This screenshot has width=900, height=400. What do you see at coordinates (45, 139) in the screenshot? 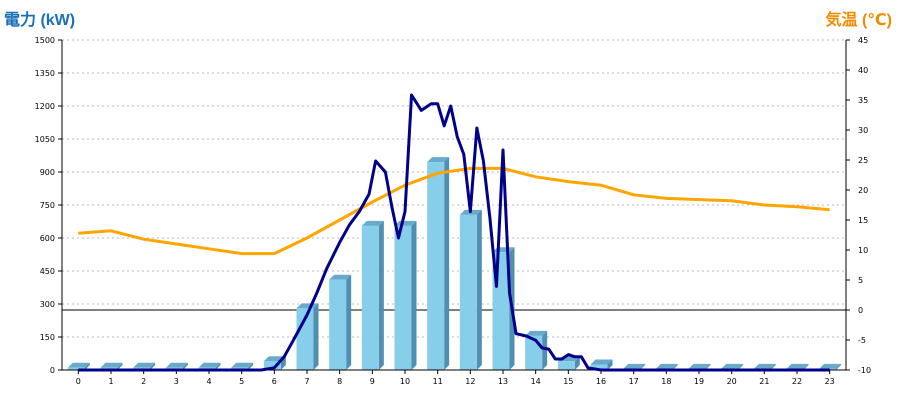
I see `y-left-tick-label: 1050` at bounding box center [45, 139].